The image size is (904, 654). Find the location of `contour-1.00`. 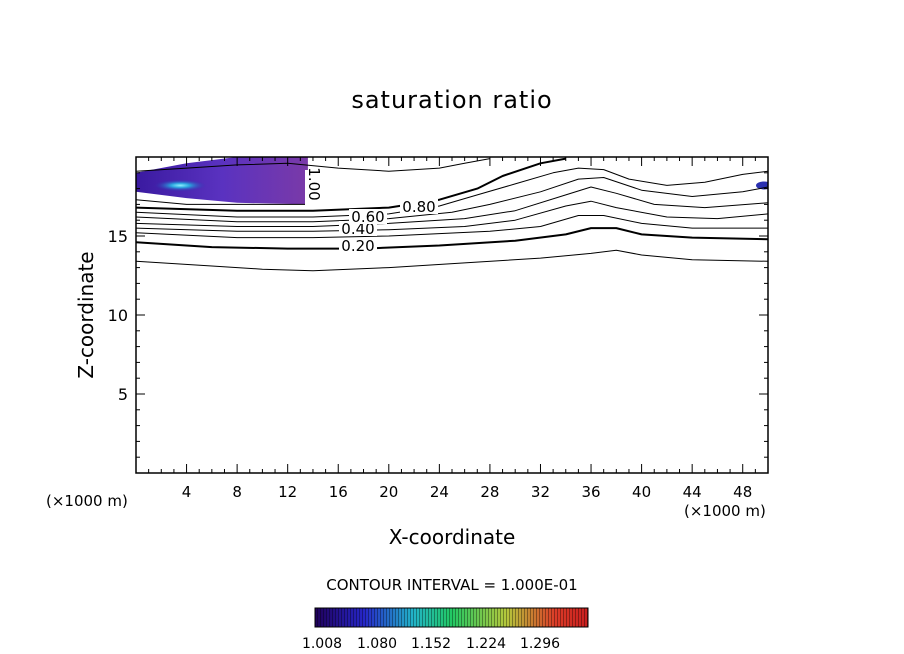

contour-1.00 is located at coordinates (222, 202).